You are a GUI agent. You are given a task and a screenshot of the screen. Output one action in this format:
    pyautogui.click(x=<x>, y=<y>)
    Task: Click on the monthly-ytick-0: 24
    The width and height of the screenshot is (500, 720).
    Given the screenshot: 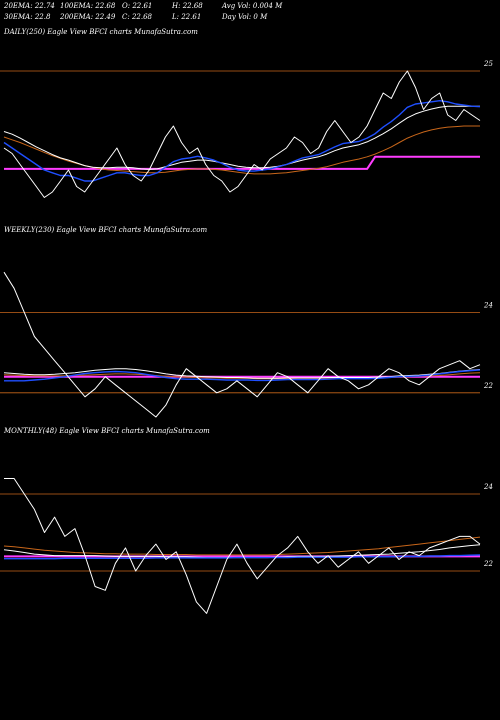 What is the action you would take?
    pyautogui.click(x=488, y=487)
    